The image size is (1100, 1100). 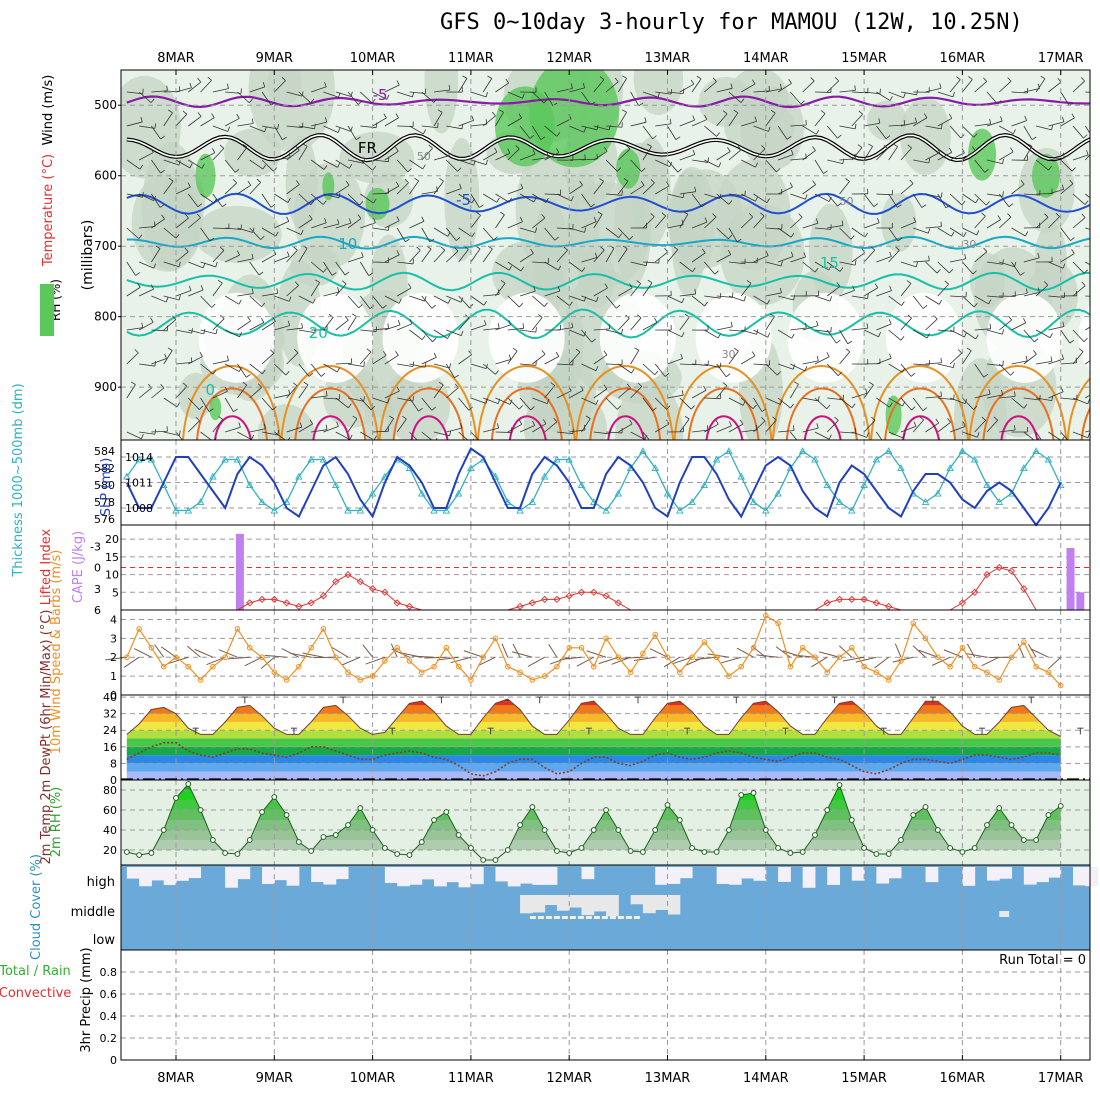 I want to click on isotherm-dome-outer, so click(x=821, y=402).